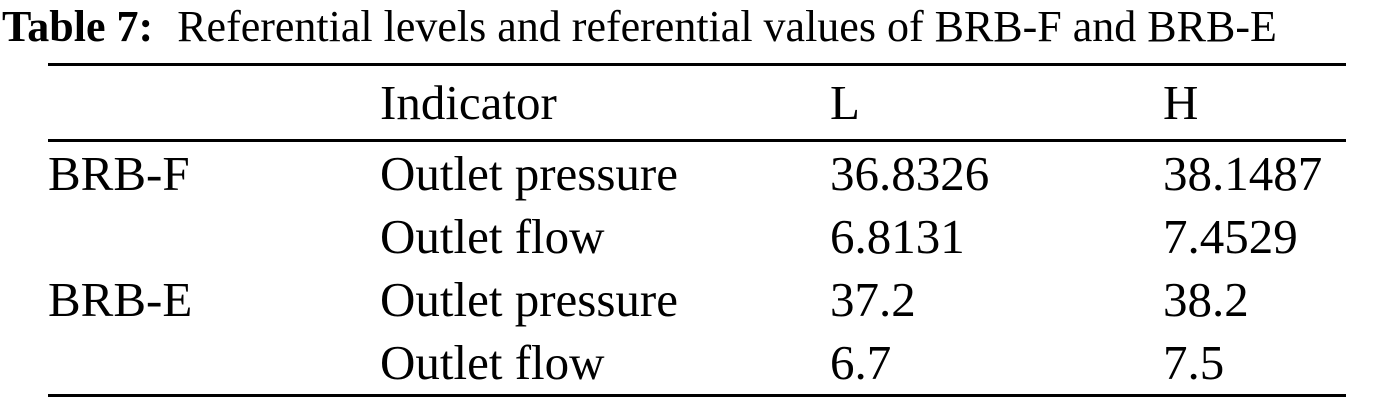 The height and width of the screenshot is (404, 1383). Describe the element at coordinates (697, 236) in the screenshot. I see `table-row: Outlet flow 6.8131 7.4529` at that location.